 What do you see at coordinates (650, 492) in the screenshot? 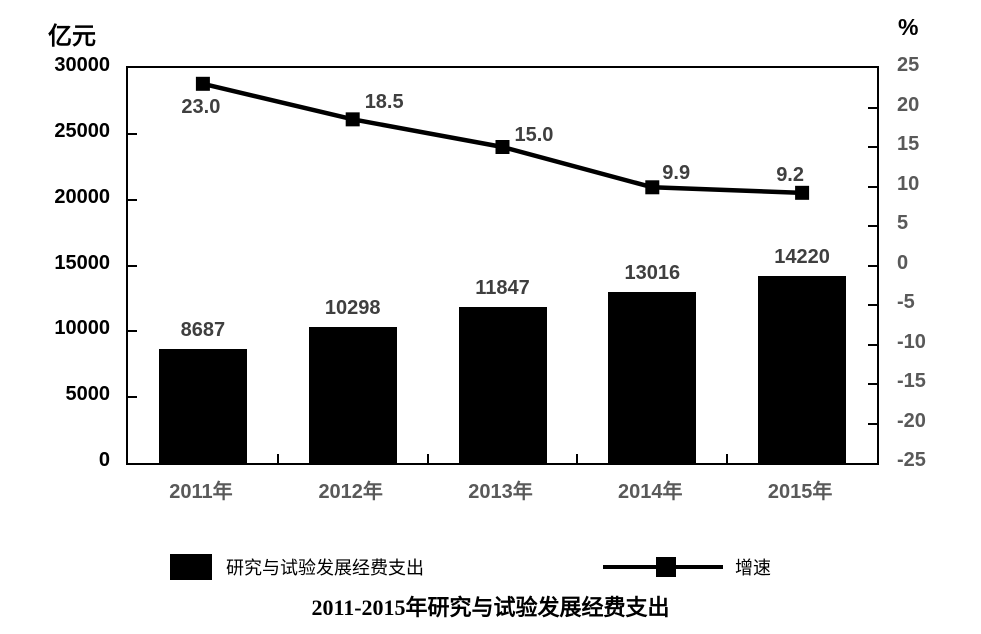
I see `x-tick-label: 2014年` at bounding box center [650, 492].